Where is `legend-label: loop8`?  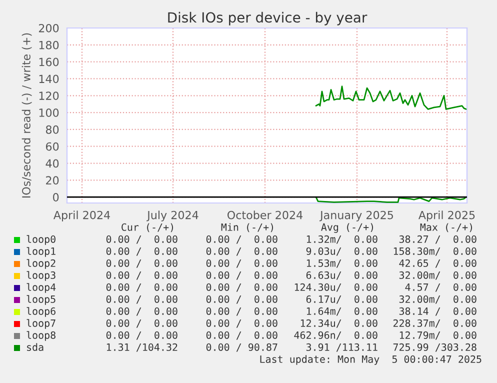
legend-label: loop8 is located at coordinates (41, 336).